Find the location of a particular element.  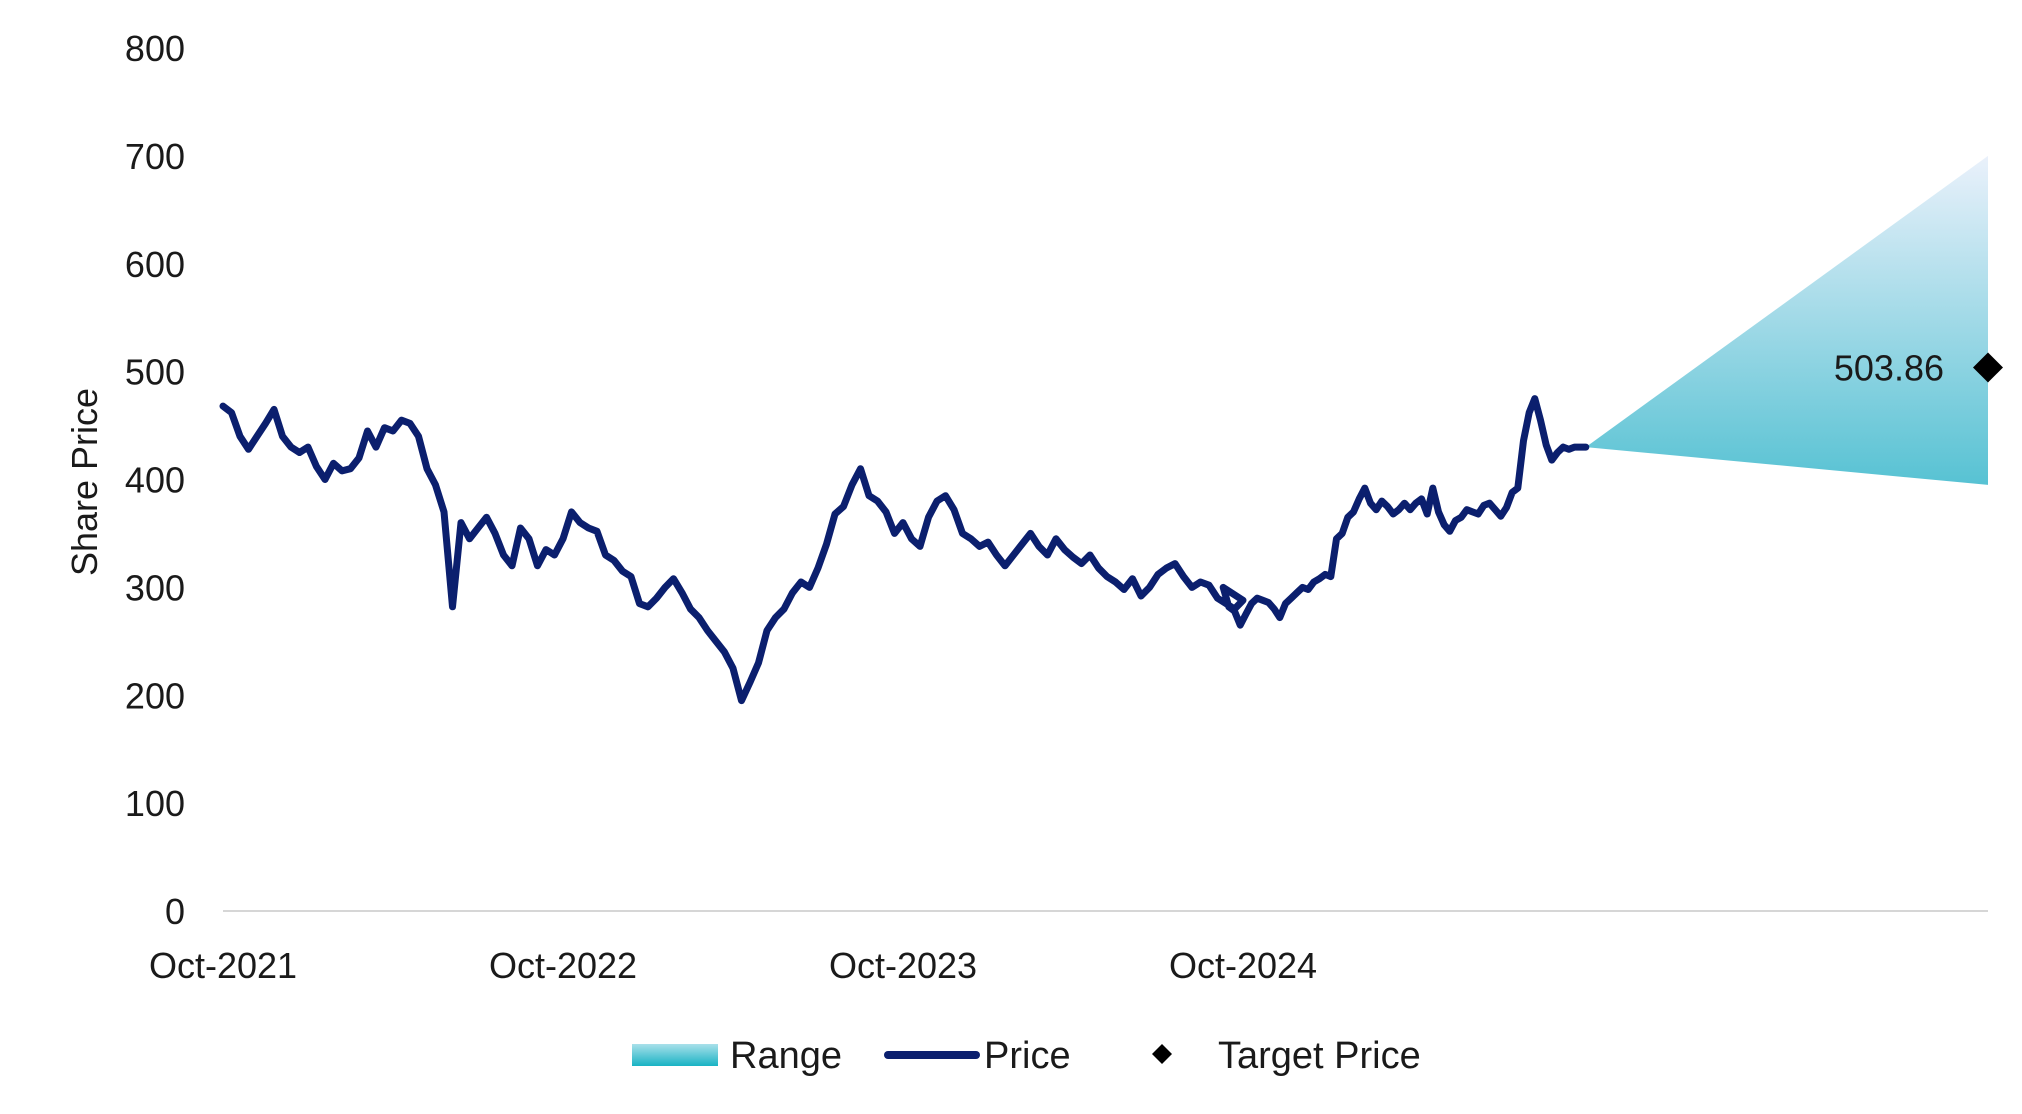

y-tick-label: 0 is located at coordinates (175, 911).